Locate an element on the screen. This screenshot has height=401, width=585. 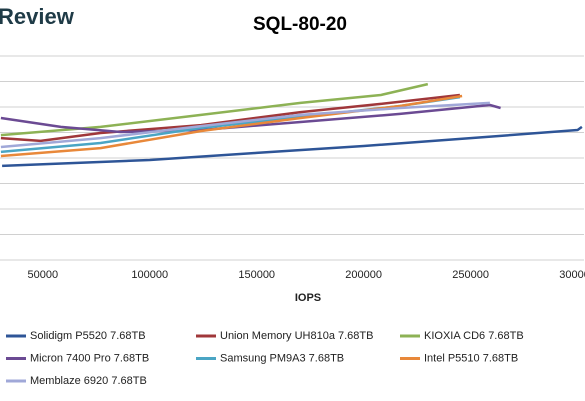
legend-label: Intel P5510 7.68TB is located at coordinates (471, 358).